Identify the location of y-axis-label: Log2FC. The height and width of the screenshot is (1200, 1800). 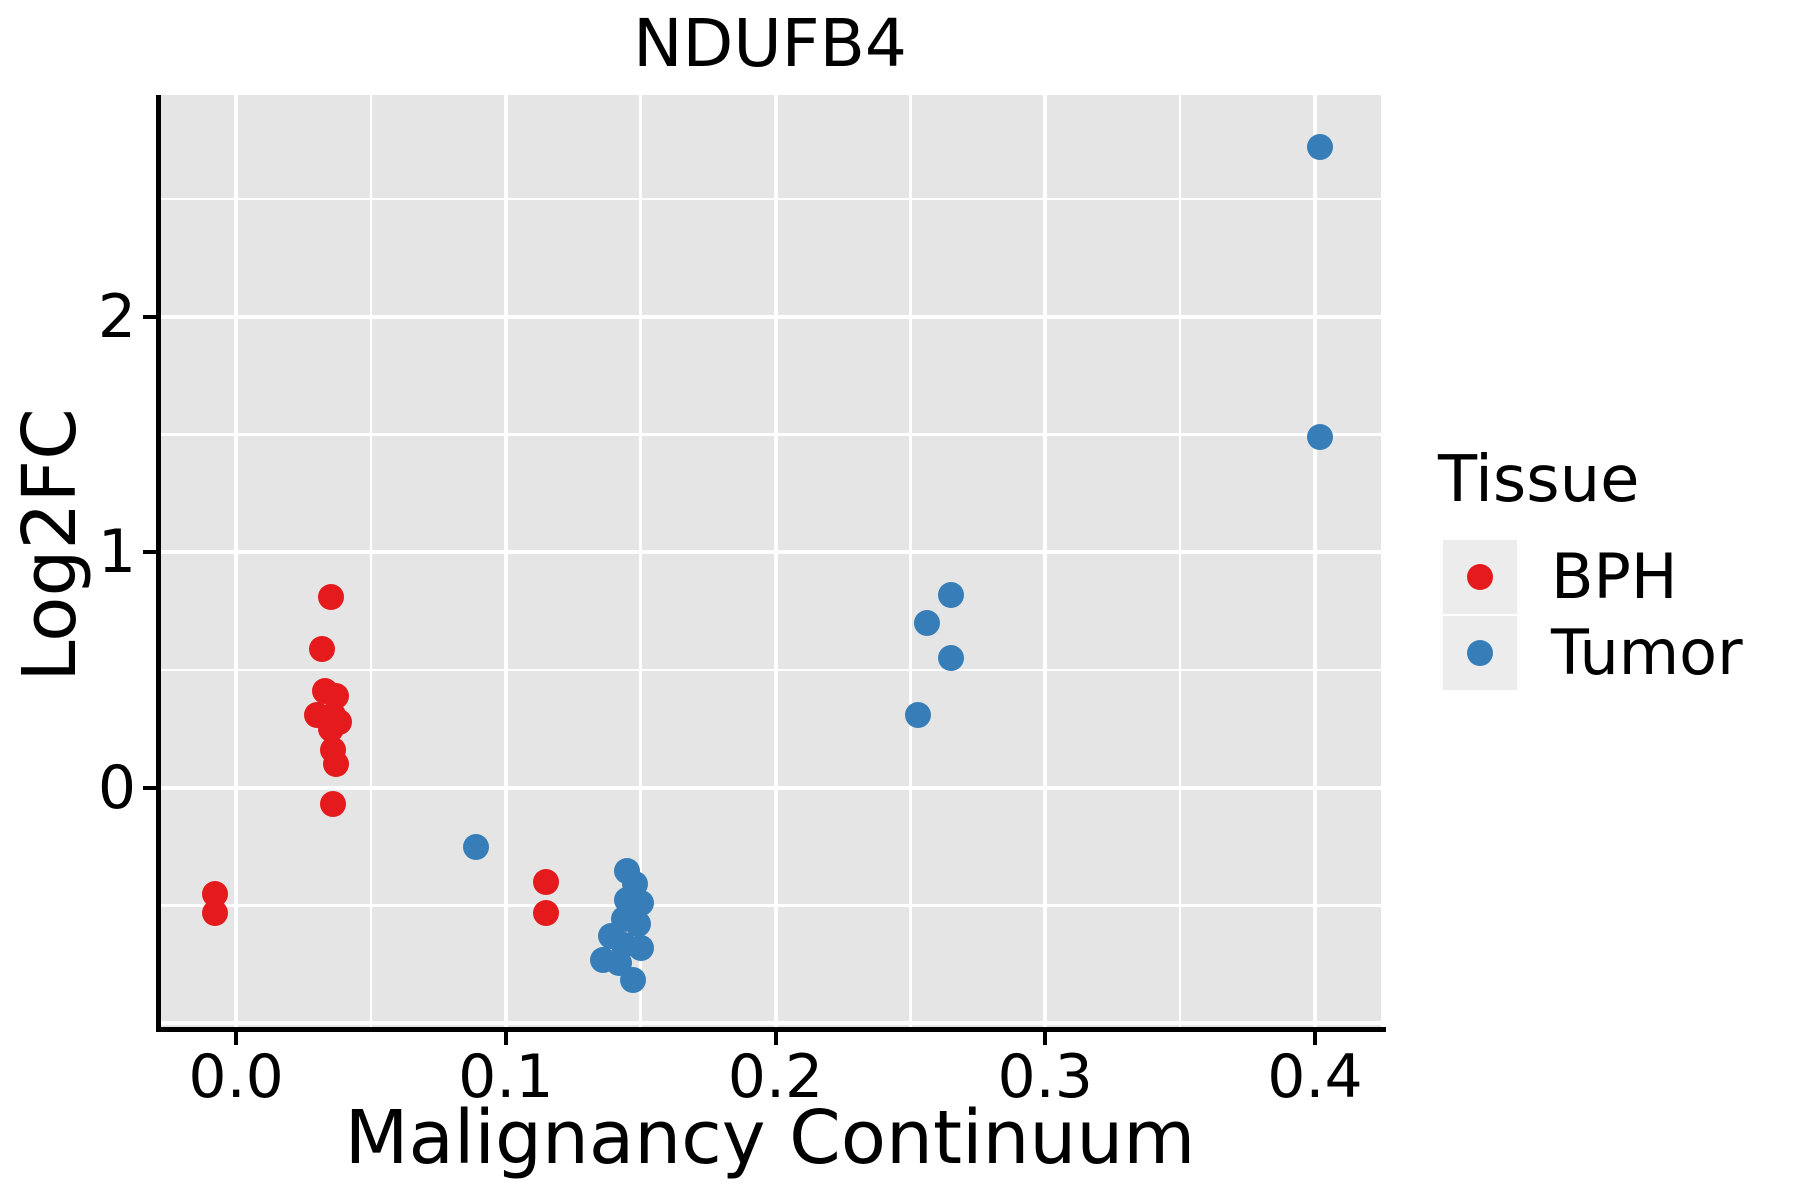
(50, 545).